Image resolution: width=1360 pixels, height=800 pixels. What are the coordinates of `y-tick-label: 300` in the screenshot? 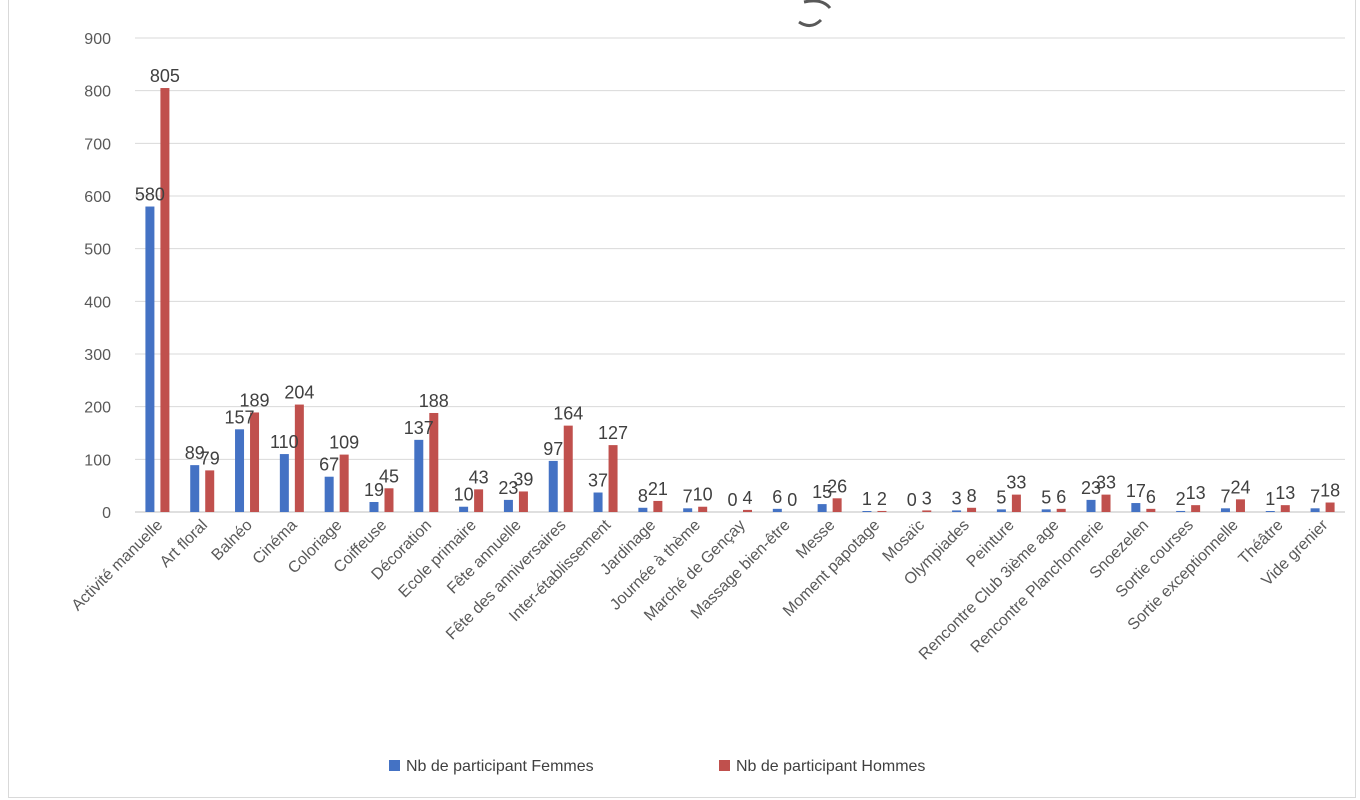 It's located at (97, 355).